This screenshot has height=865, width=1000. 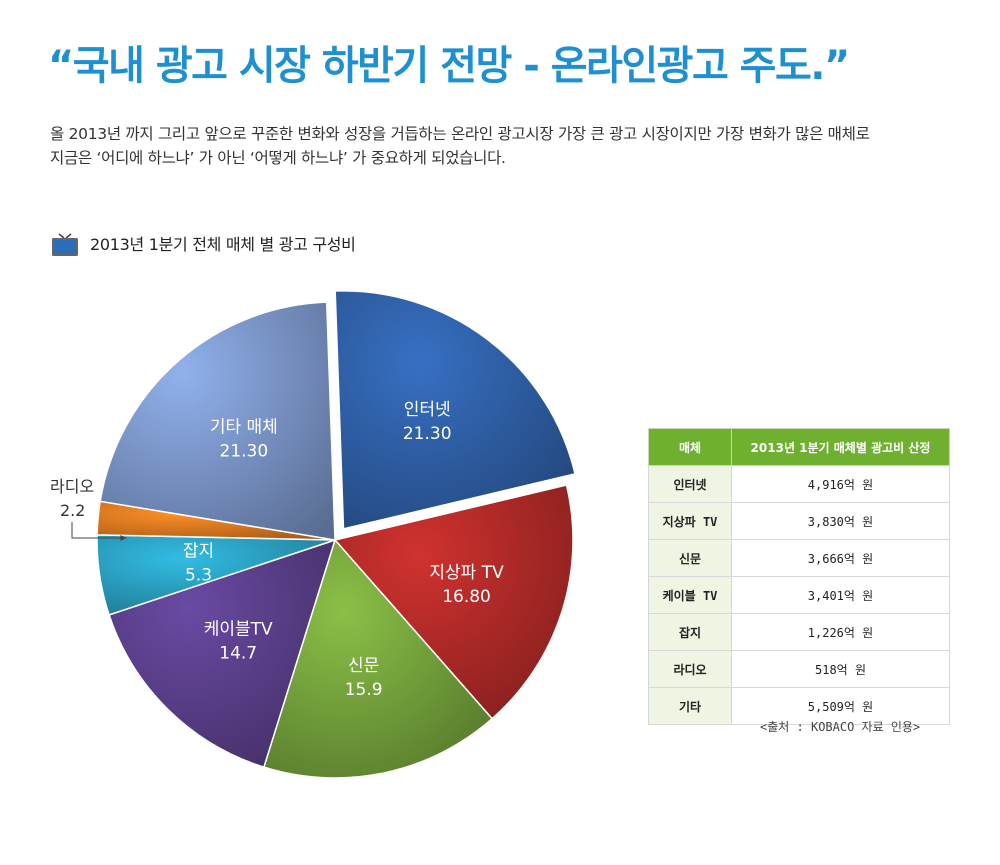 I want to click on table-cell-media: 기타, so click(x=690, y=706).